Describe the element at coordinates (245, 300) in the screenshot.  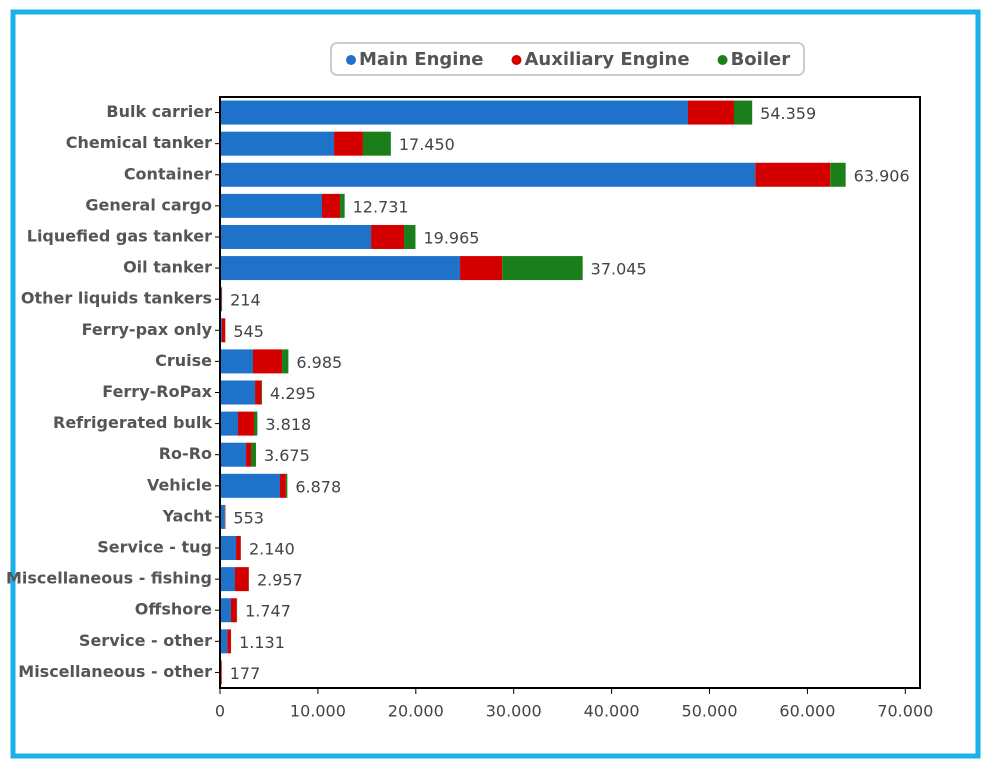
I see `total-label: 214` at that location.